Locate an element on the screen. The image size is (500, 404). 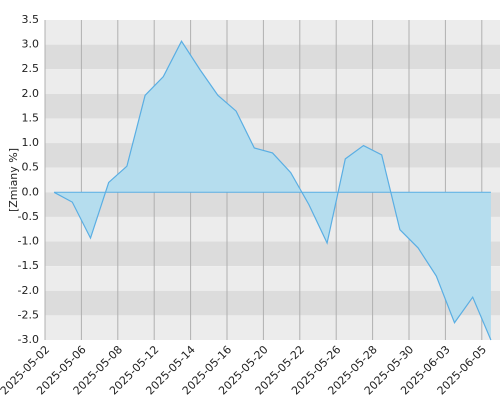
y-tick-label: -2.5 is located at coordinates (28, 314).